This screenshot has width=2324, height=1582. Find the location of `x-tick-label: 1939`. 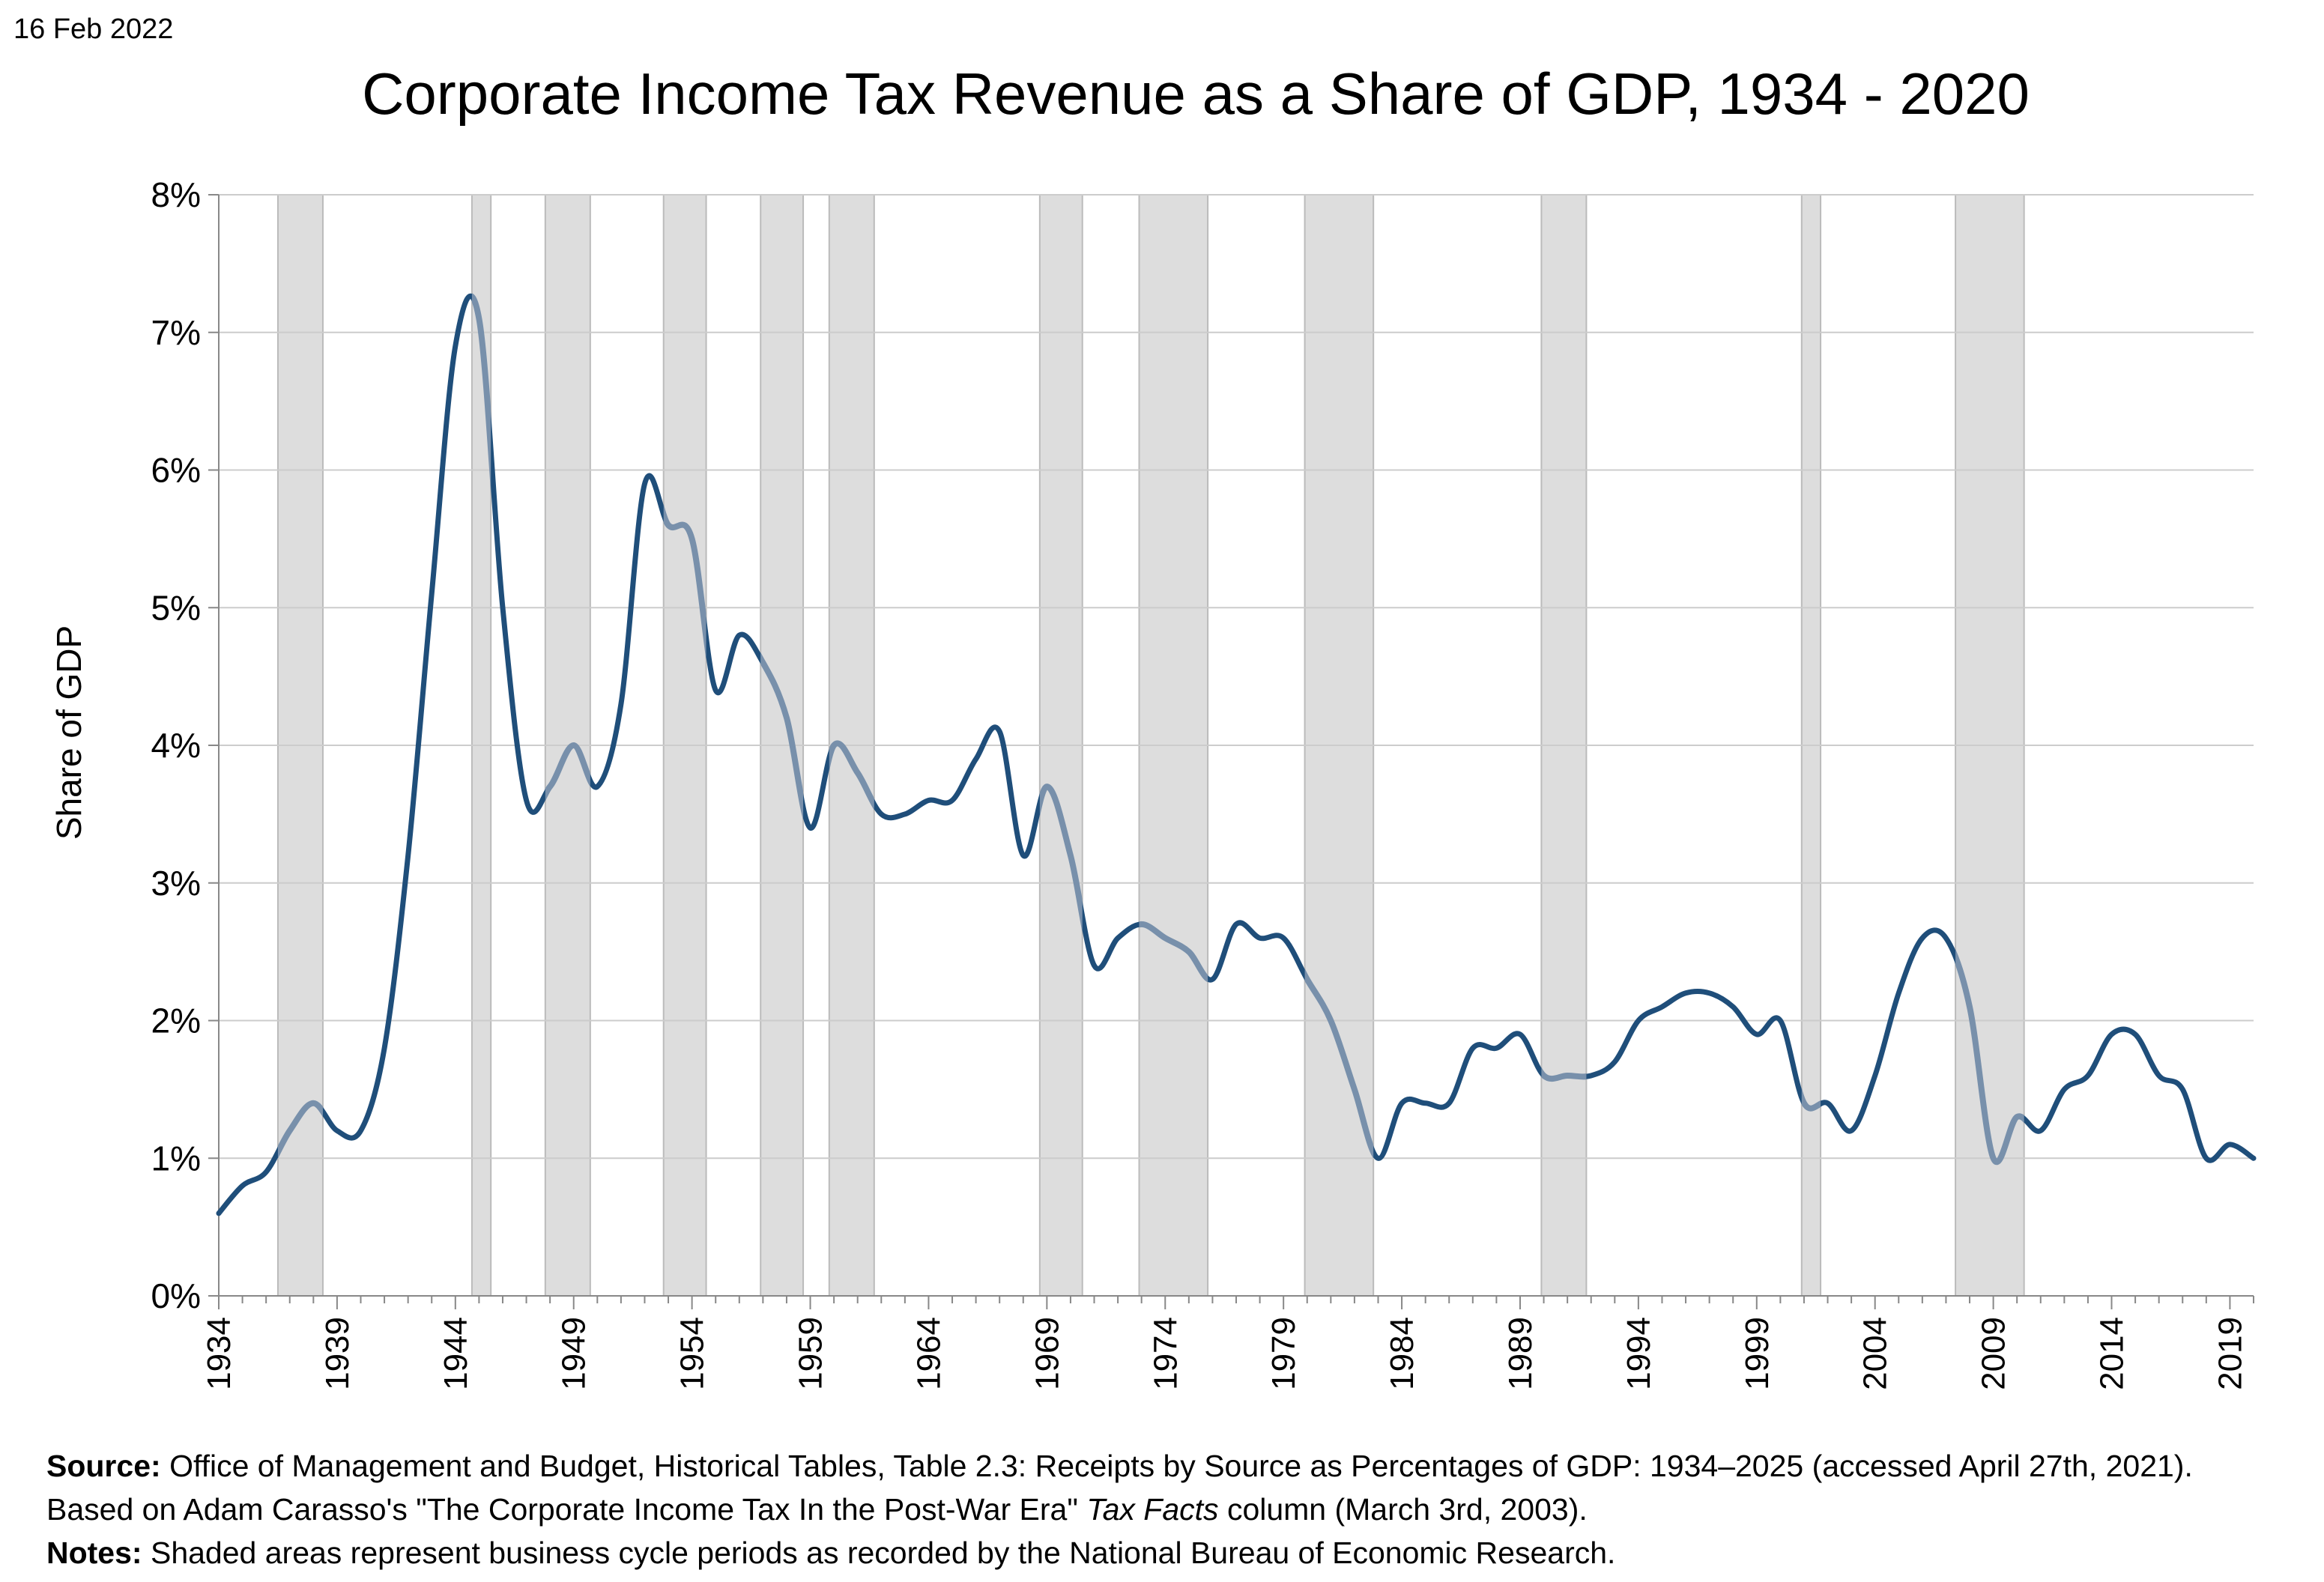

x-tick-label: 1939 is located at coordinates (337, 1353).